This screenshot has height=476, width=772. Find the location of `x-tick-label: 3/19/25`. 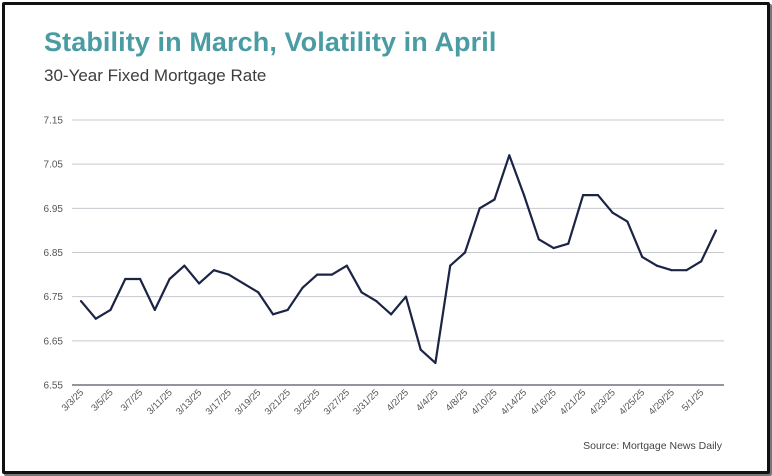

x-tick-label: 3/19/25 is located at coordinates (248, 402).